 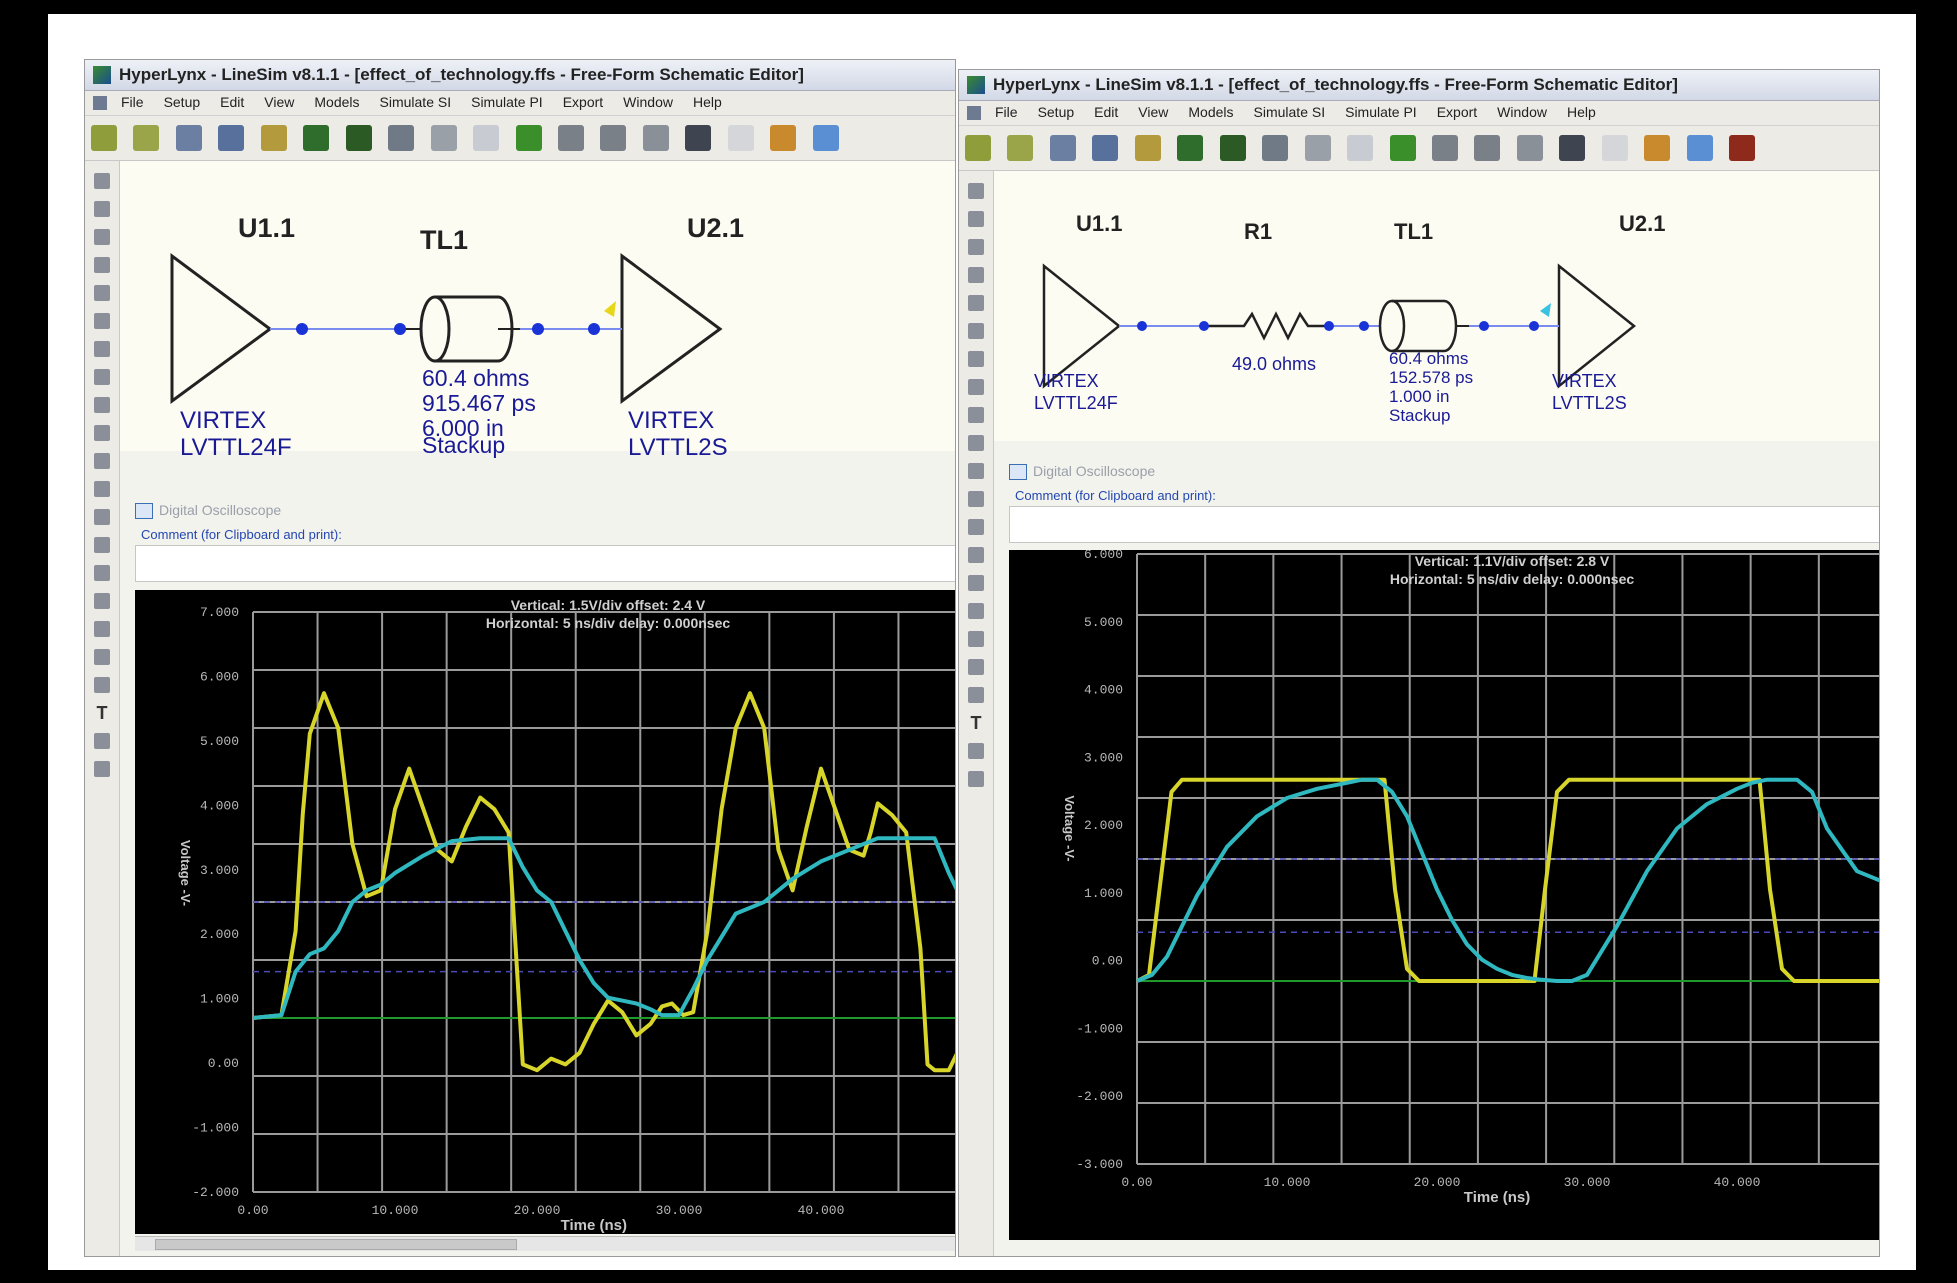 What do you see at coordinates (545, 1243) in the screenshot?
I see `horizontal-scrollbar` at bounding box center [545, 1243].